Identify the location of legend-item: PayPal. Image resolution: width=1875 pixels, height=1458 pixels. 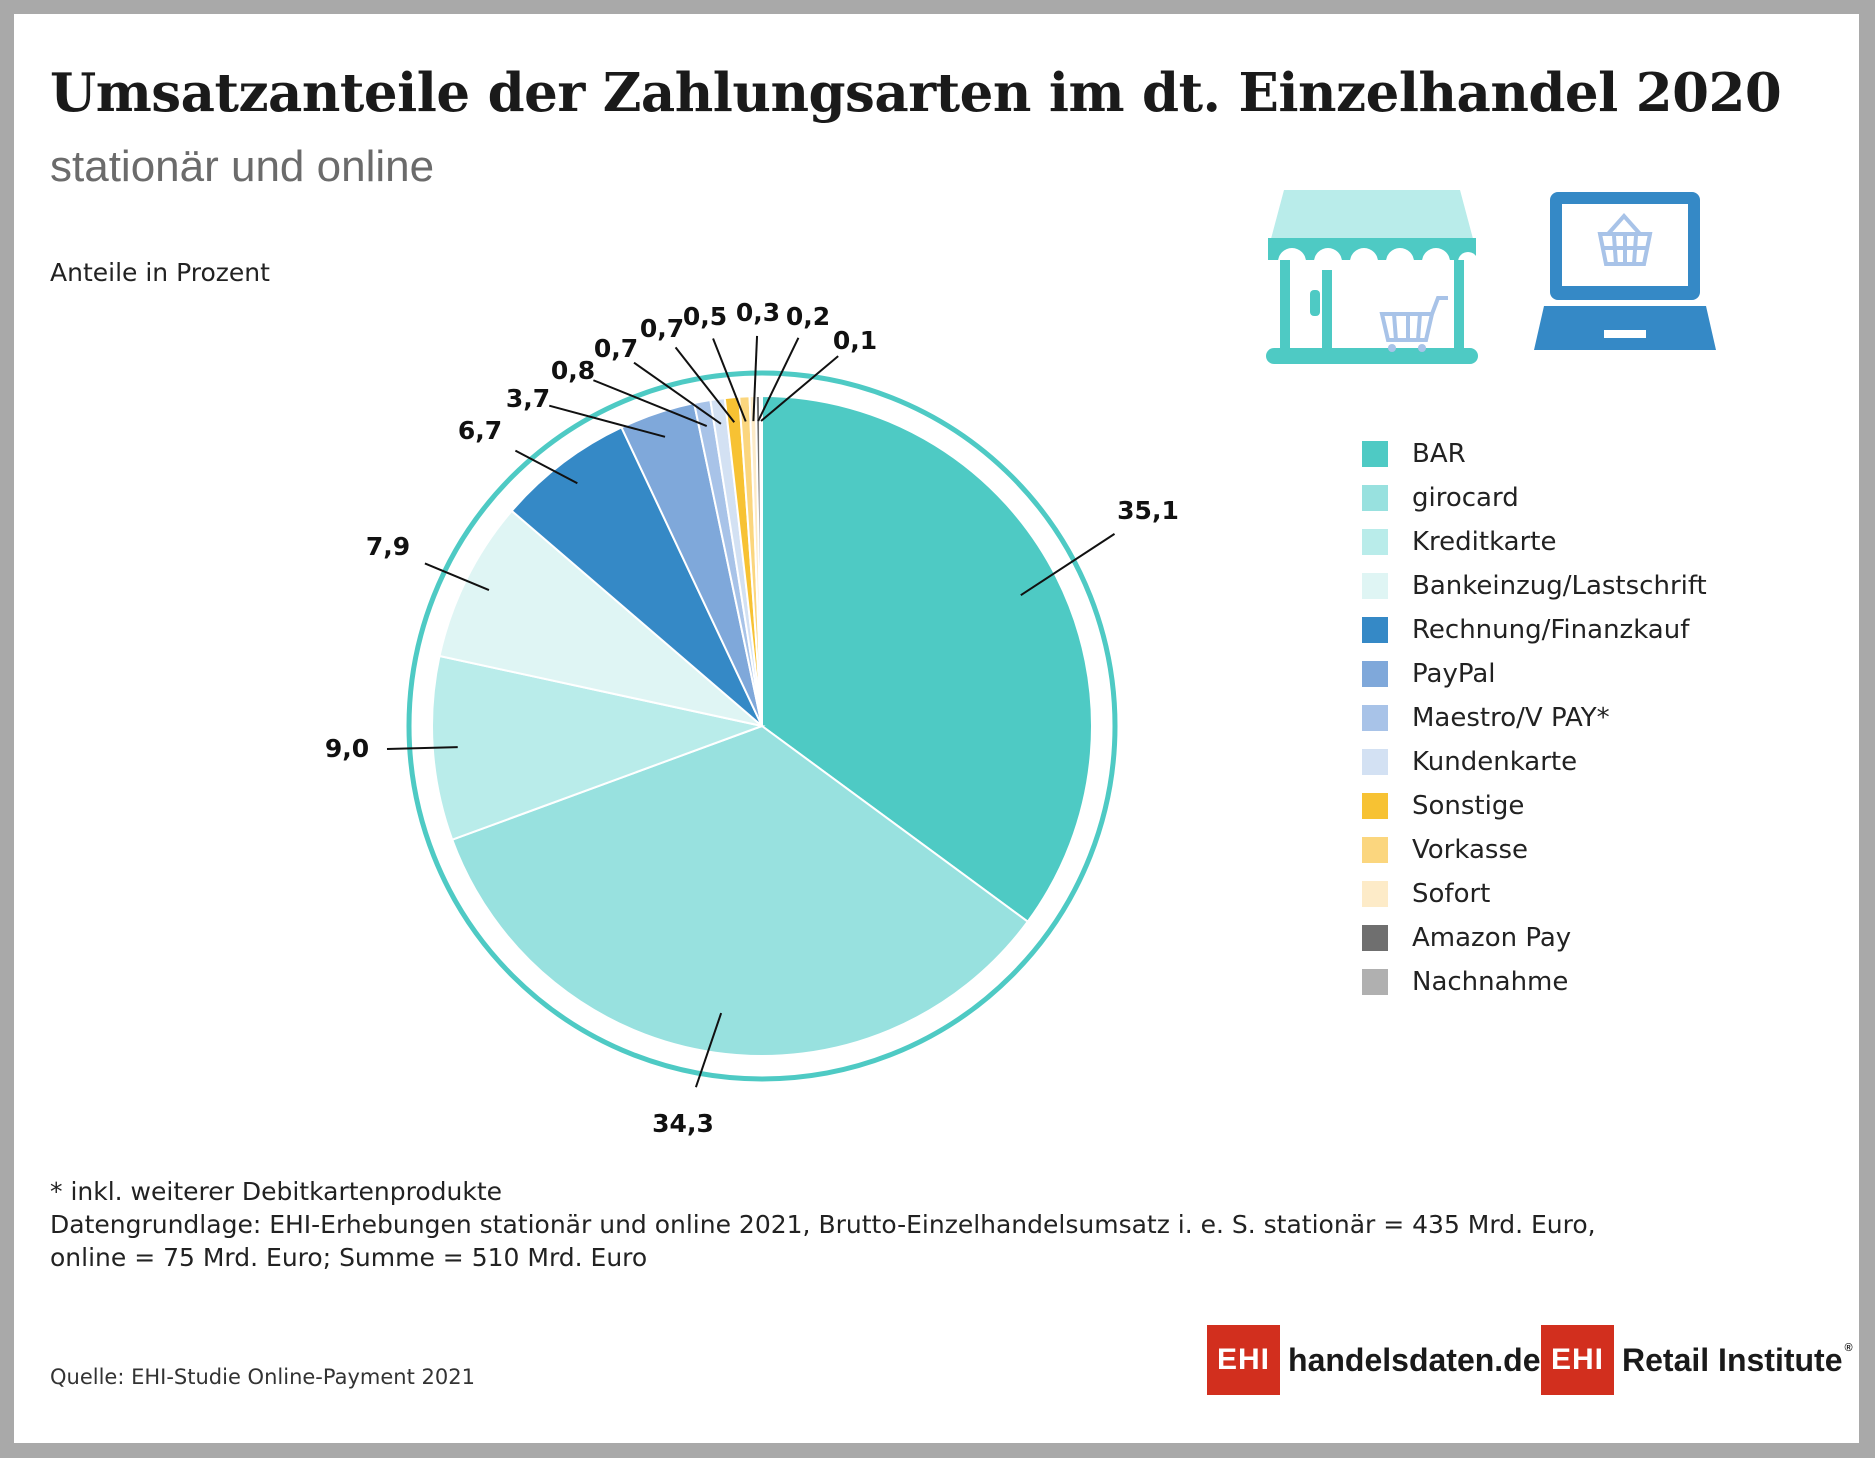
(1534, 674).